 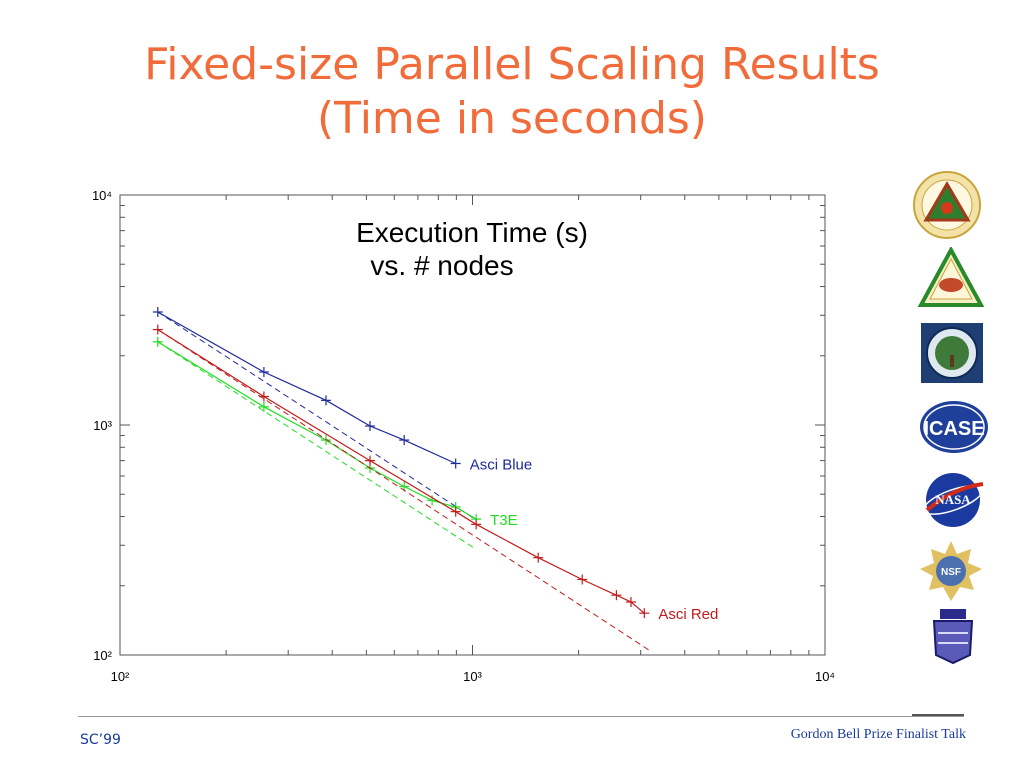 I want to click on asci-red-label: Asci Red, so click(x=688, y=614).